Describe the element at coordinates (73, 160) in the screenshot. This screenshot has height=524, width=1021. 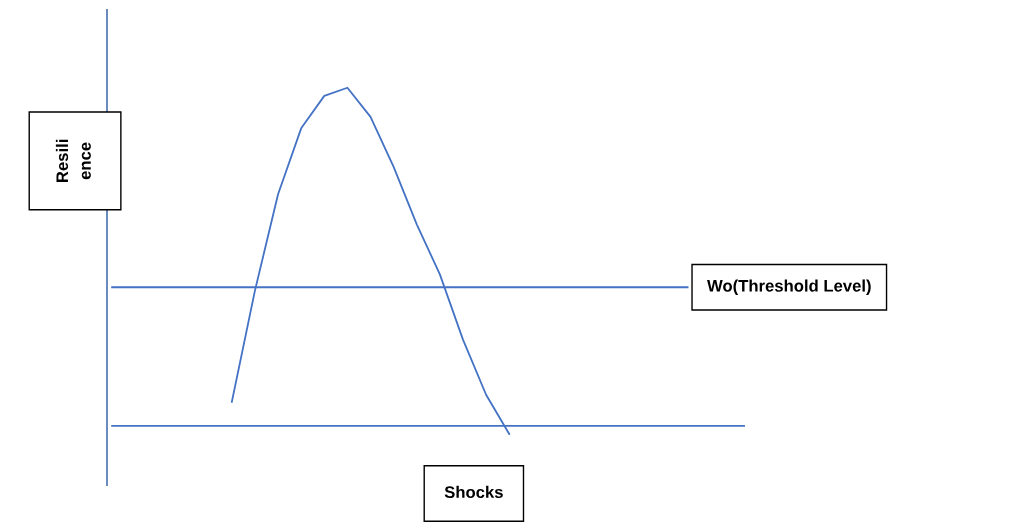
I see `text: Resili ence` at that location.